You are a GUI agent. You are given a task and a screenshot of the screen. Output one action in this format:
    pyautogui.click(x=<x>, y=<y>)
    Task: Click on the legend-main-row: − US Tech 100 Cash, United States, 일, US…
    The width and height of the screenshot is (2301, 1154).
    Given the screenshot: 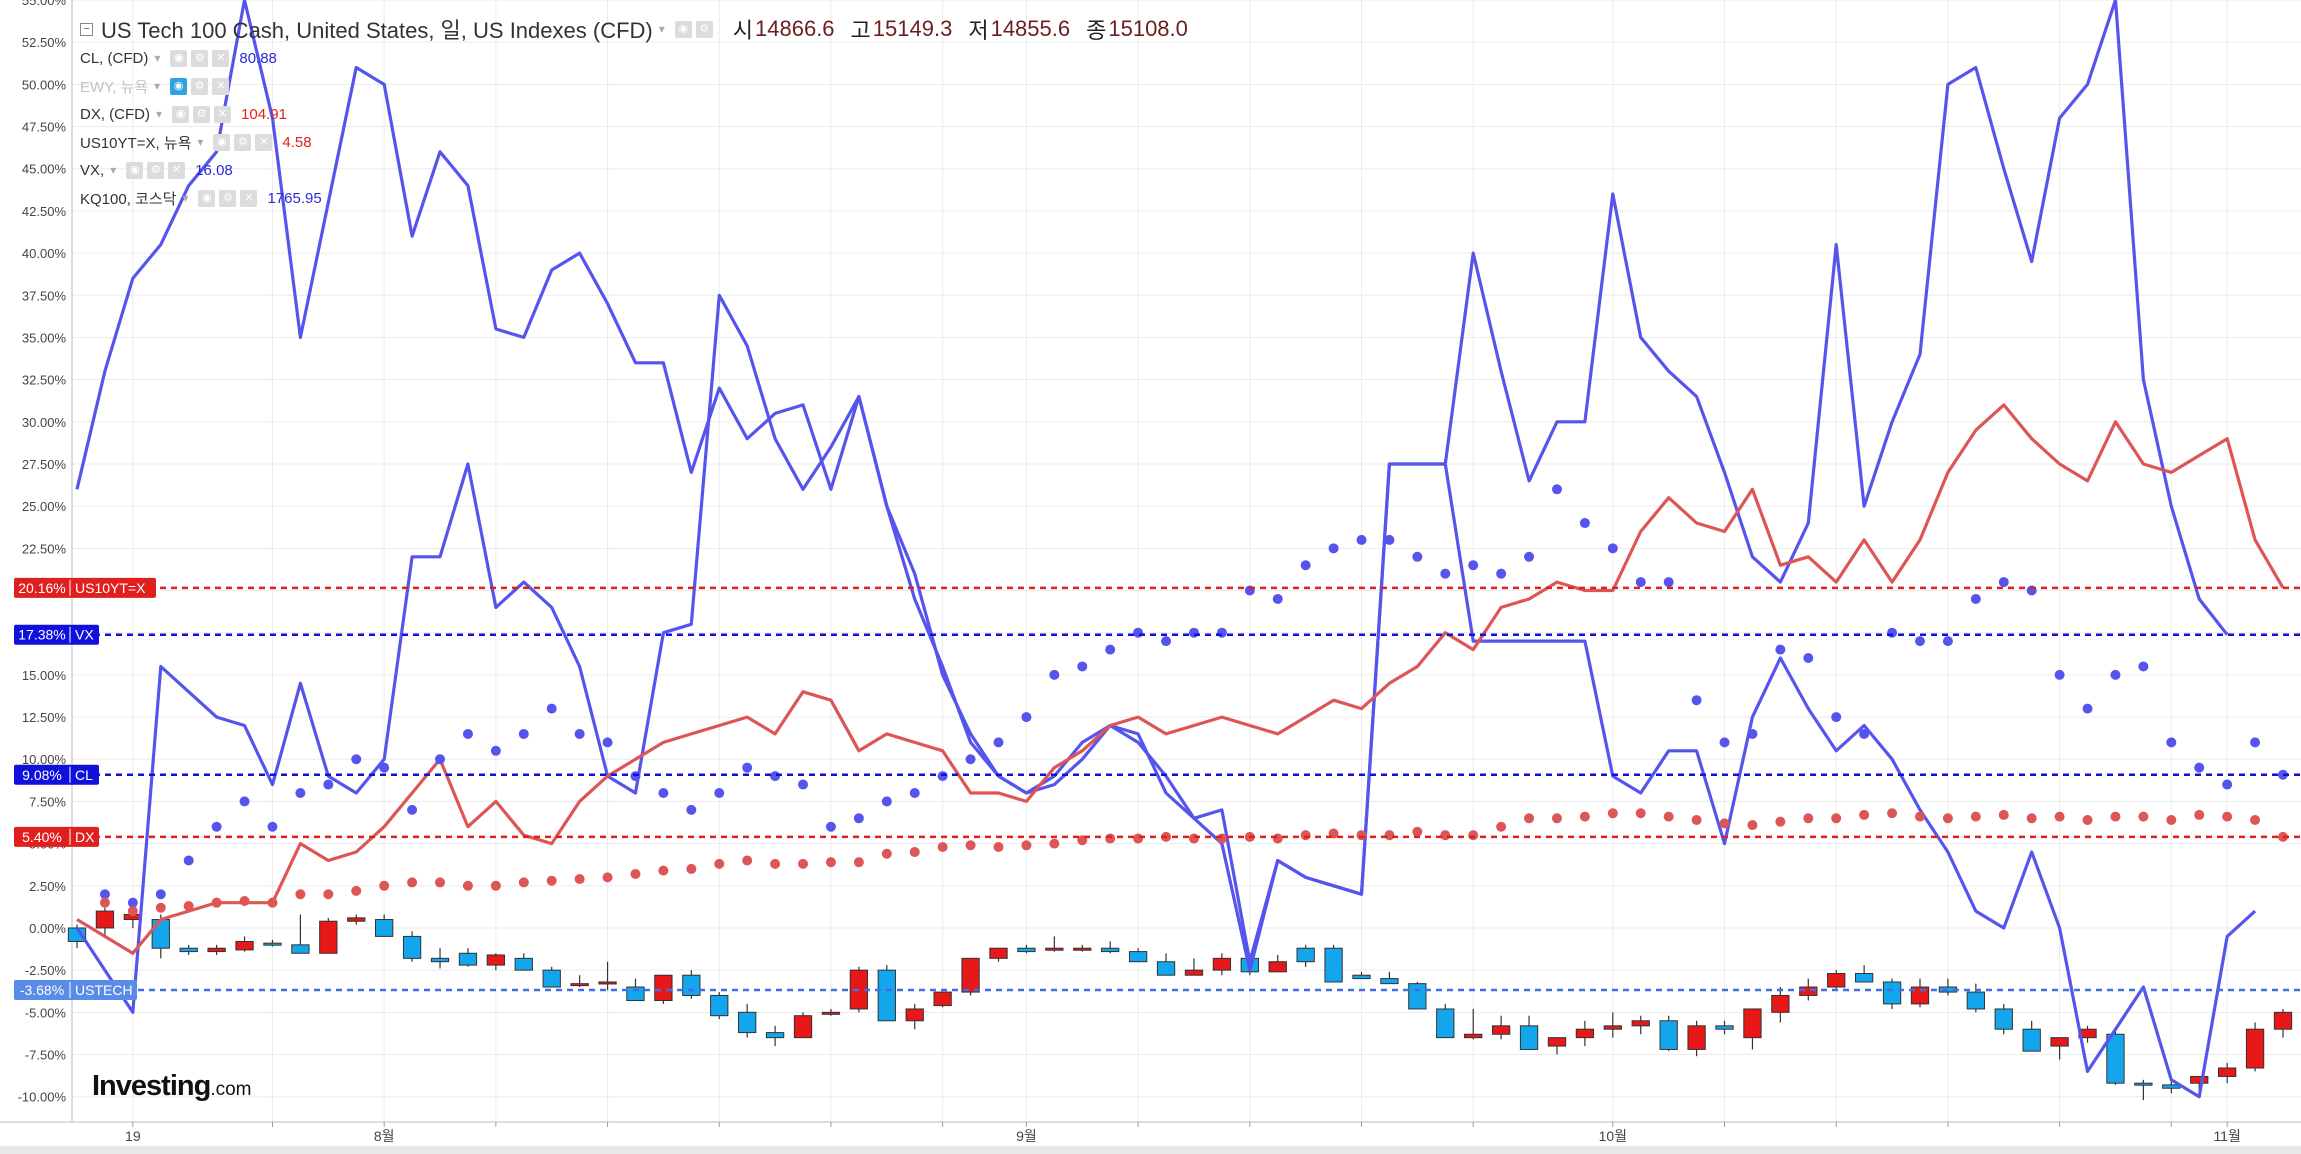 What is the action you would take?
    pyautogui.click(x=634, y=29)
    